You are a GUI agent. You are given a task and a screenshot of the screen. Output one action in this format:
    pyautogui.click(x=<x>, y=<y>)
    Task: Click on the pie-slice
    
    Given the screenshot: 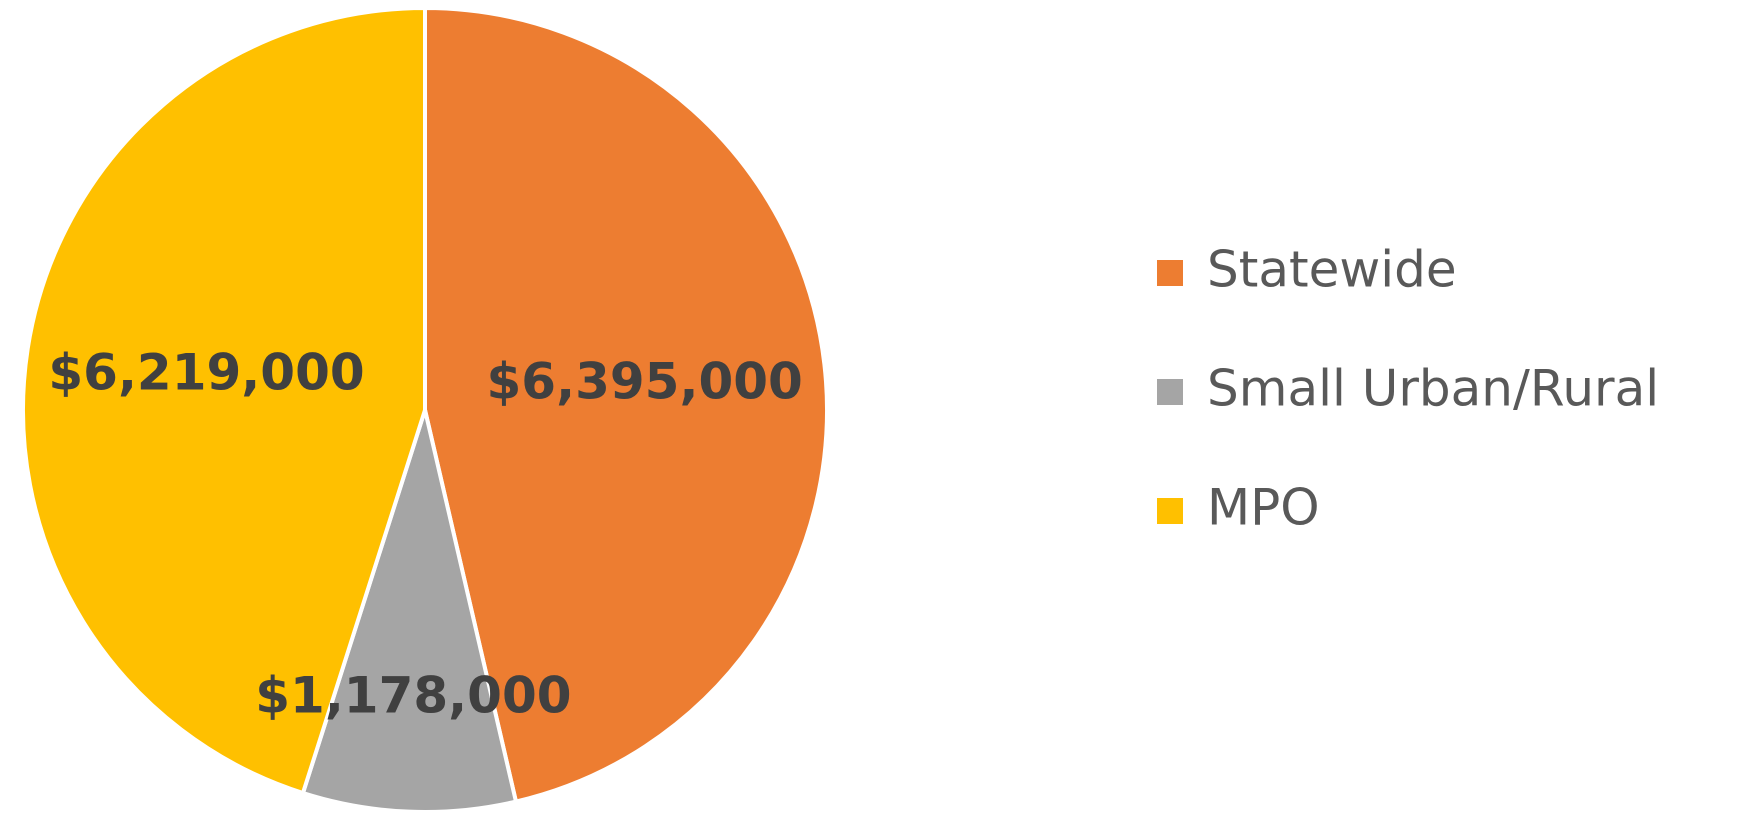 What is the action you would take?
    pyautogui.click(x=409, y=608)
    